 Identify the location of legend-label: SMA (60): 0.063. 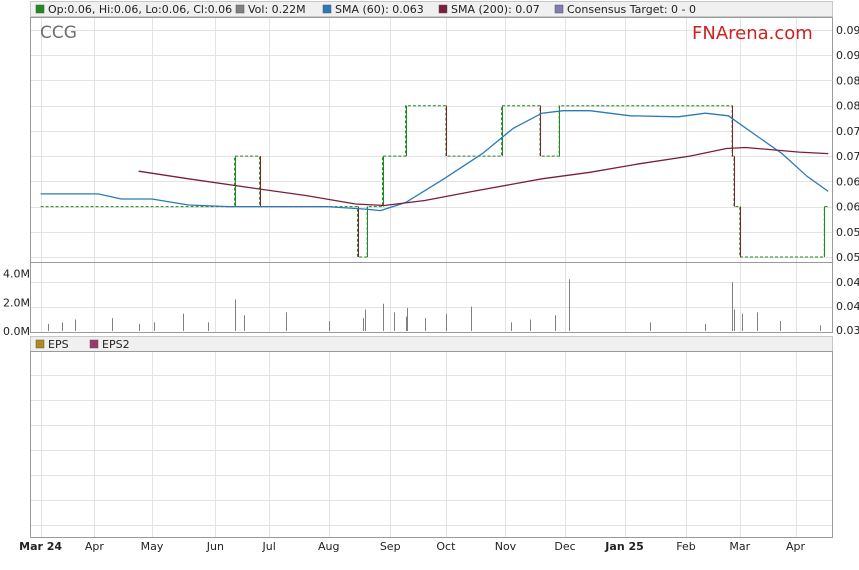
(379, 9).